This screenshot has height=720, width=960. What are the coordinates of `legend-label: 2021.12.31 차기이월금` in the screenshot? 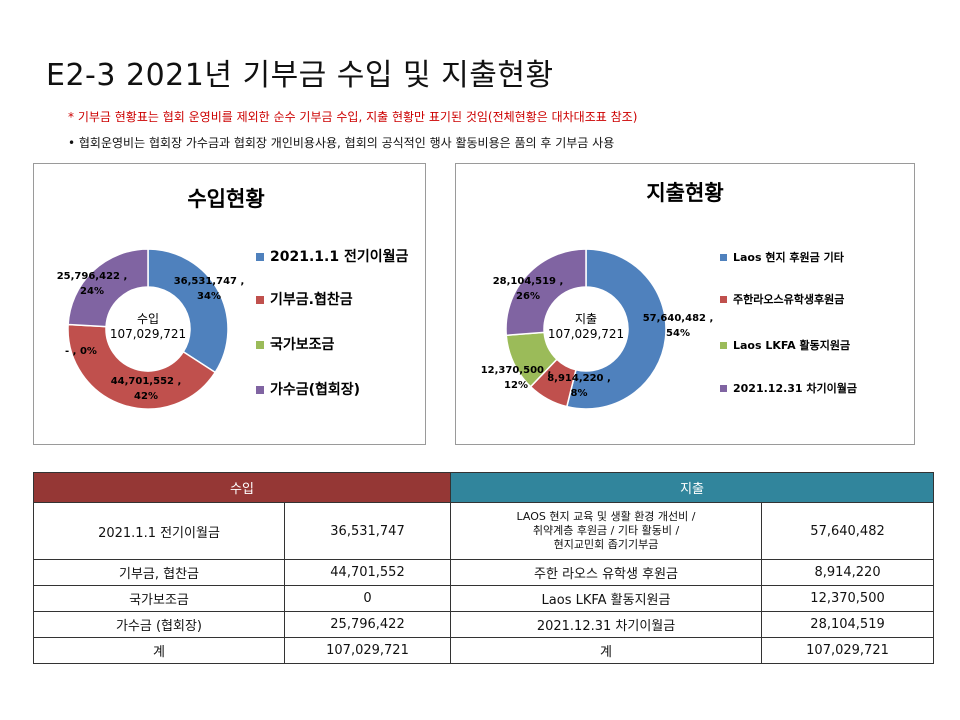 It's located at (795, 388).